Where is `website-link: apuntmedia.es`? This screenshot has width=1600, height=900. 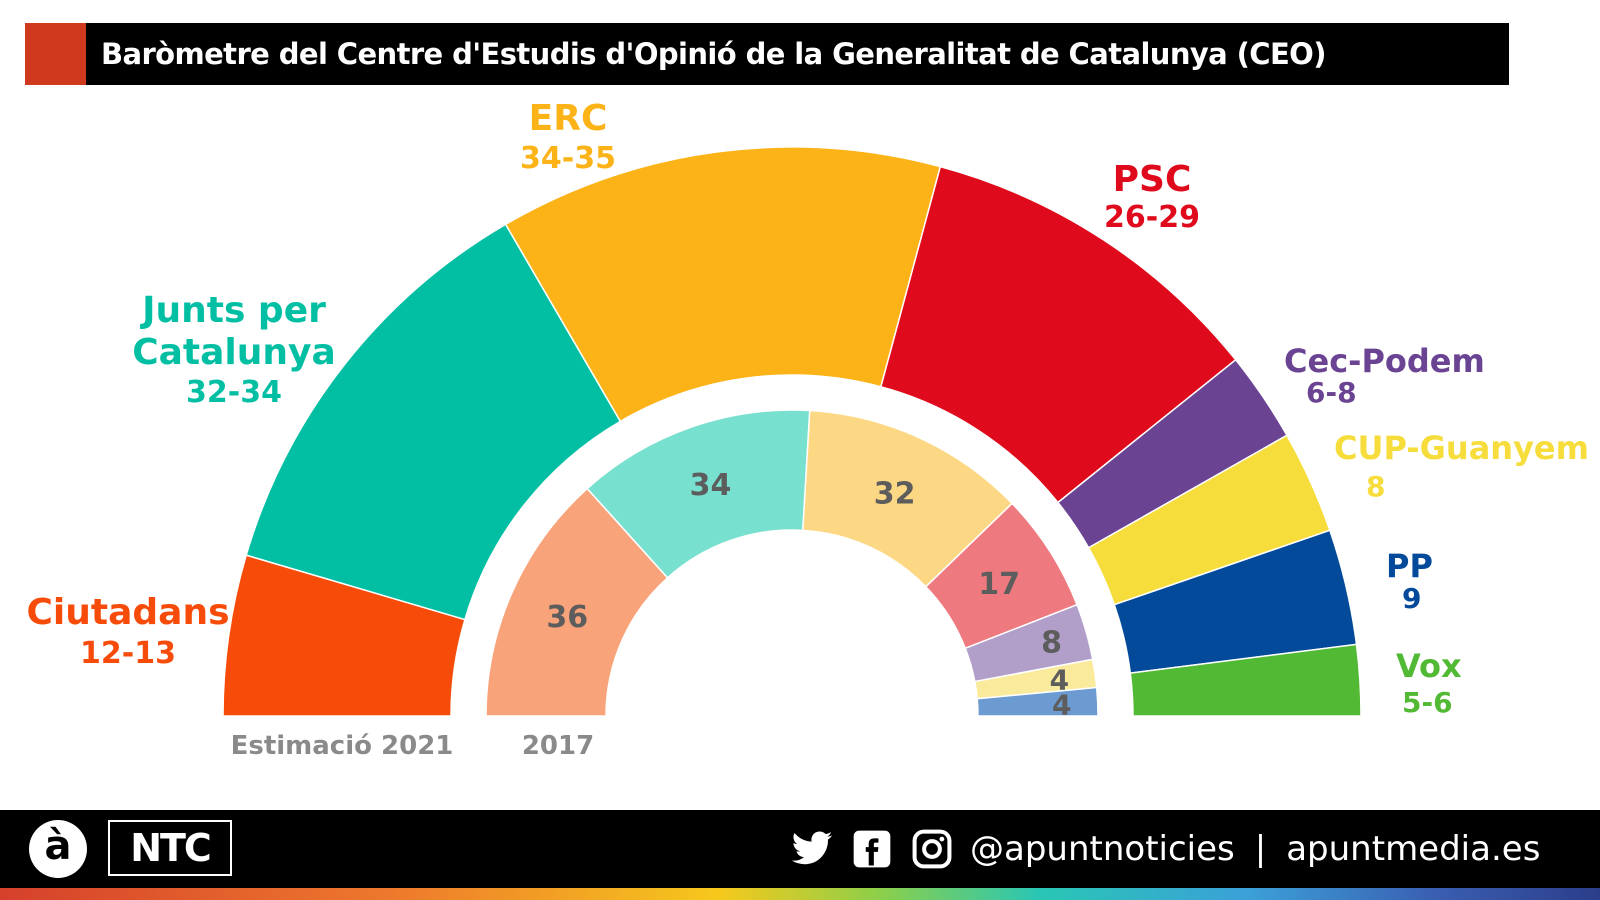
website-link: apuntmedia.es is located at coordinates (1413, 849).